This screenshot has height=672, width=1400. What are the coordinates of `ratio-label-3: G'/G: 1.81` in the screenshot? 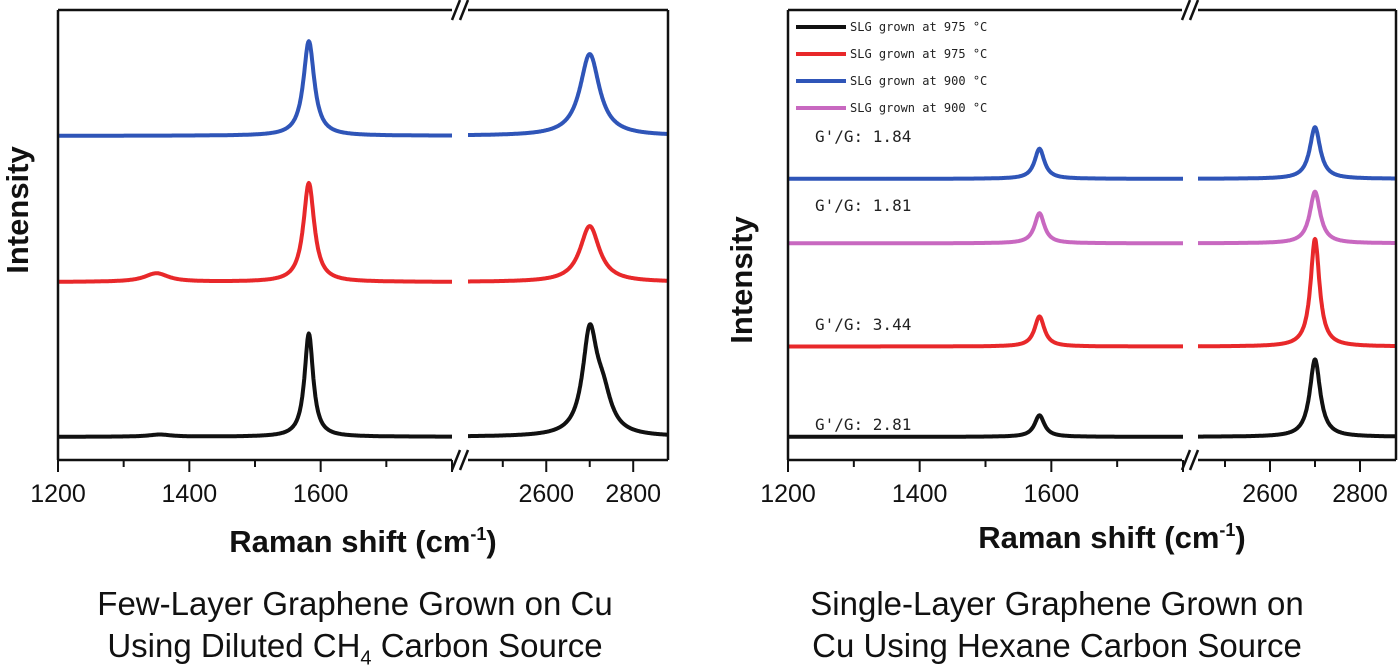 It's located at (863, 205).